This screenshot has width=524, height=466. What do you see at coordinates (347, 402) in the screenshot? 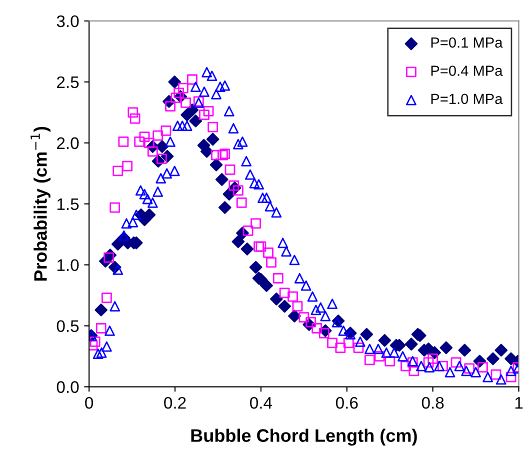
I see `x-tick-label: 0.6` at bounding box center [347, 402].